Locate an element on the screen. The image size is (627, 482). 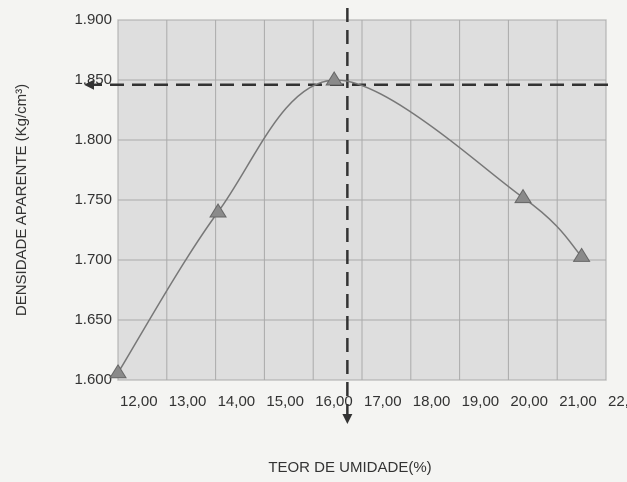
y-axis-title: DENSIDADE APARENTE (Kg/cm³) is located at coordinates (21, 200).